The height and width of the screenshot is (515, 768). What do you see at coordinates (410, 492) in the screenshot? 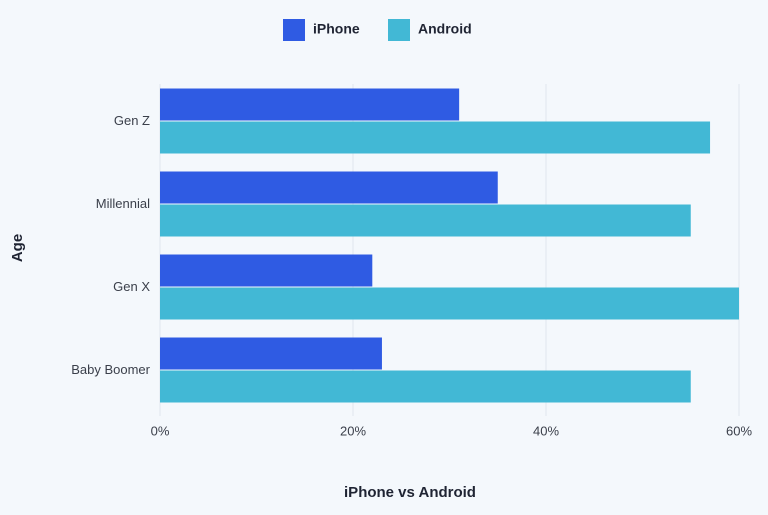
I see `x-axis-title: iPhone vs Android` at bounding box center [410, 492].